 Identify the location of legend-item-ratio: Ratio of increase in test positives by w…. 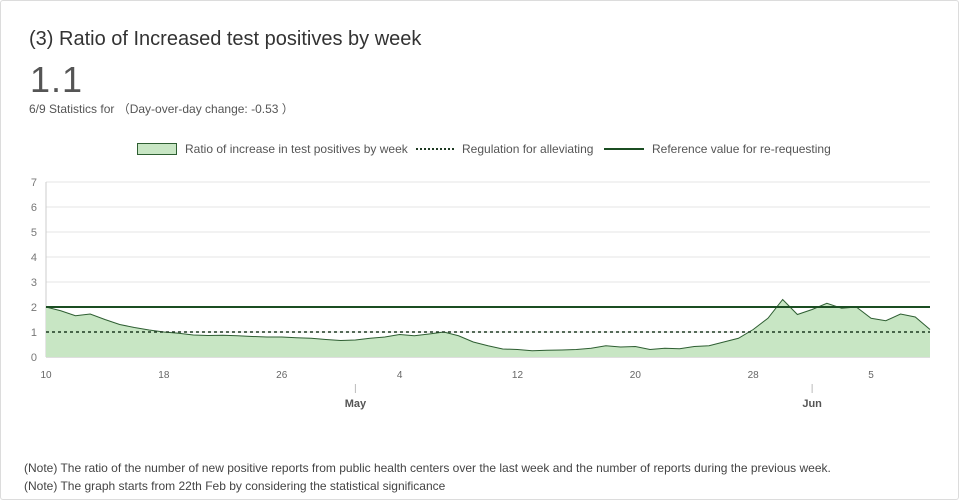
(272, 149).